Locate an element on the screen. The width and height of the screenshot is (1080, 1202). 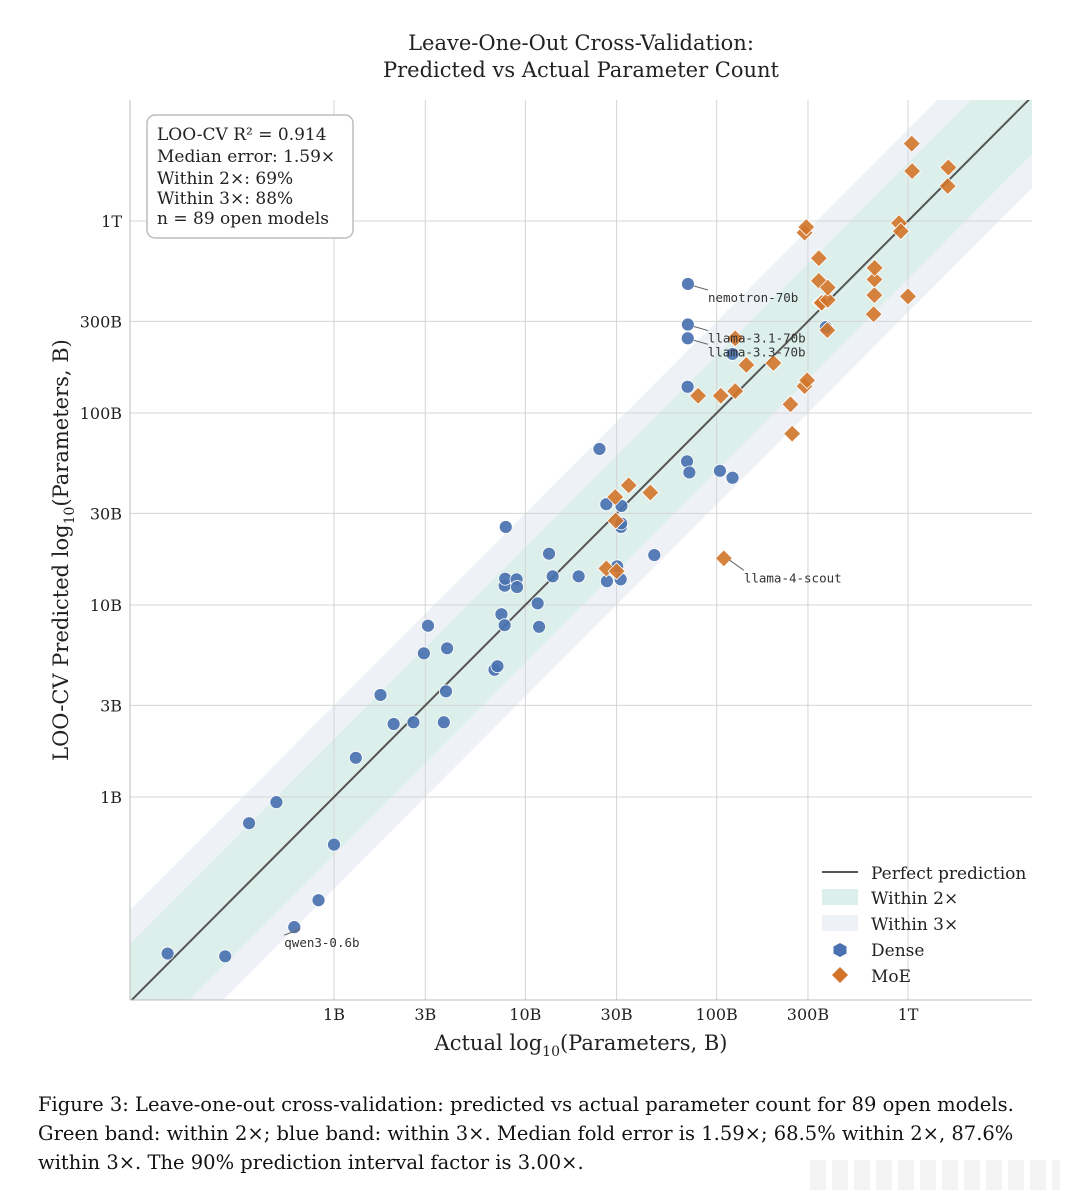
chart-title-line2: Predicted vs Actual Parameter Count is located at coordinates (581, 70).